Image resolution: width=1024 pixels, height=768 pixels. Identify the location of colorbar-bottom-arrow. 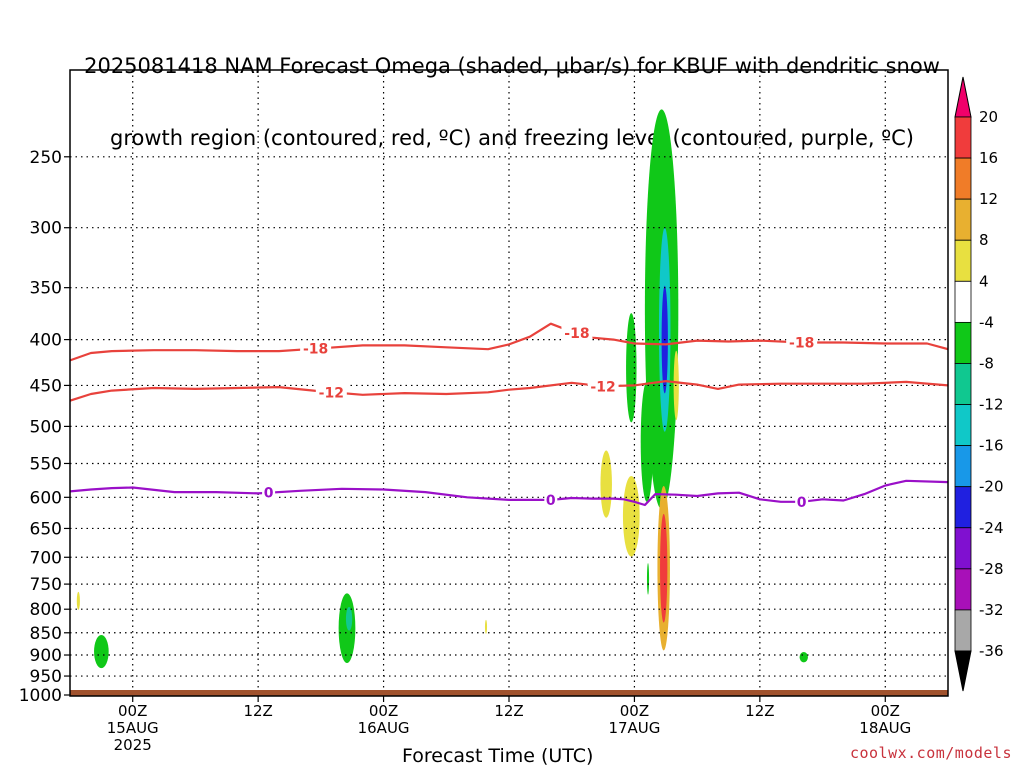
(963, 671).